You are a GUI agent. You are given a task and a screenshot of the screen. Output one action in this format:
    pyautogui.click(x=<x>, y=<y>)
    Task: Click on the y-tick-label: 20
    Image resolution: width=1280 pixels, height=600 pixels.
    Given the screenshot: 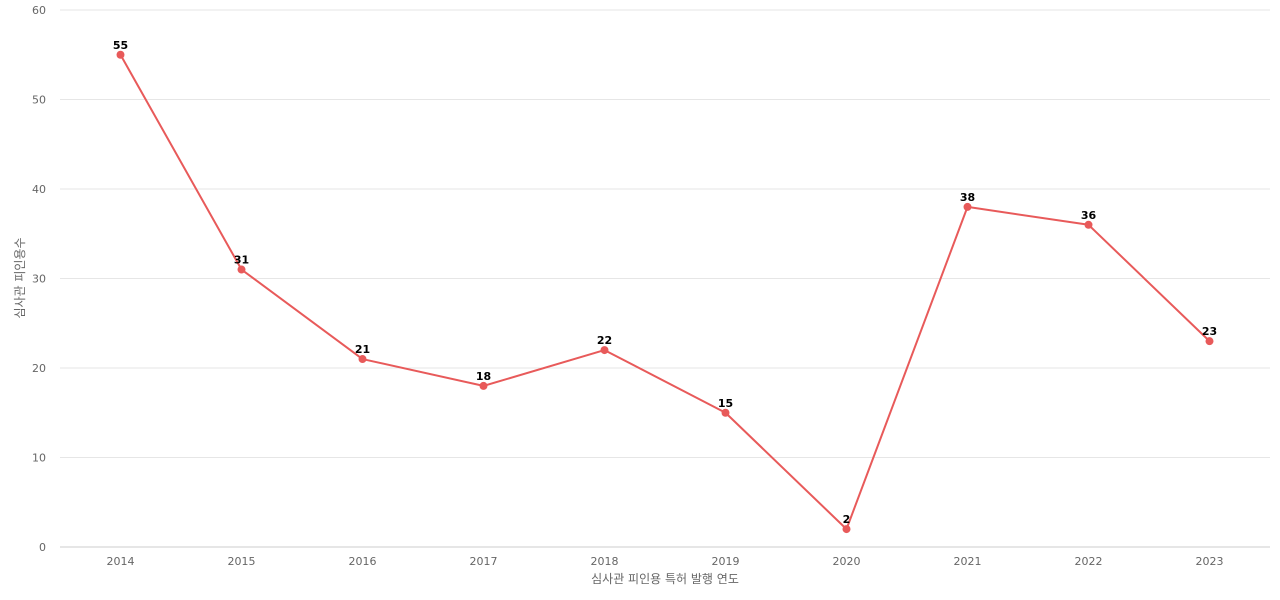 What is the action you would take?
    pyautogui.click(x=39, y=368)
    